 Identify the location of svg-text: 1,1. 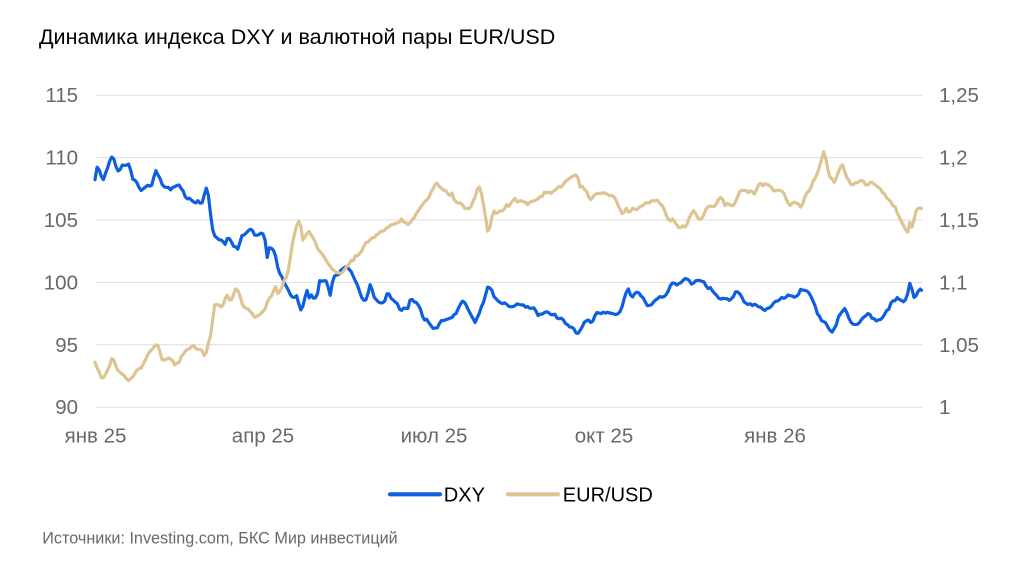
(953, 282).